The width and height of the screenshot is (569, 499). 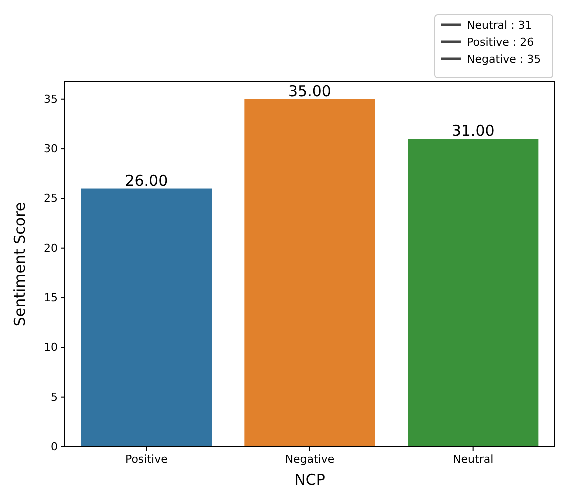 I want to click on text: Positive : 26, so click(x=500, y=42).